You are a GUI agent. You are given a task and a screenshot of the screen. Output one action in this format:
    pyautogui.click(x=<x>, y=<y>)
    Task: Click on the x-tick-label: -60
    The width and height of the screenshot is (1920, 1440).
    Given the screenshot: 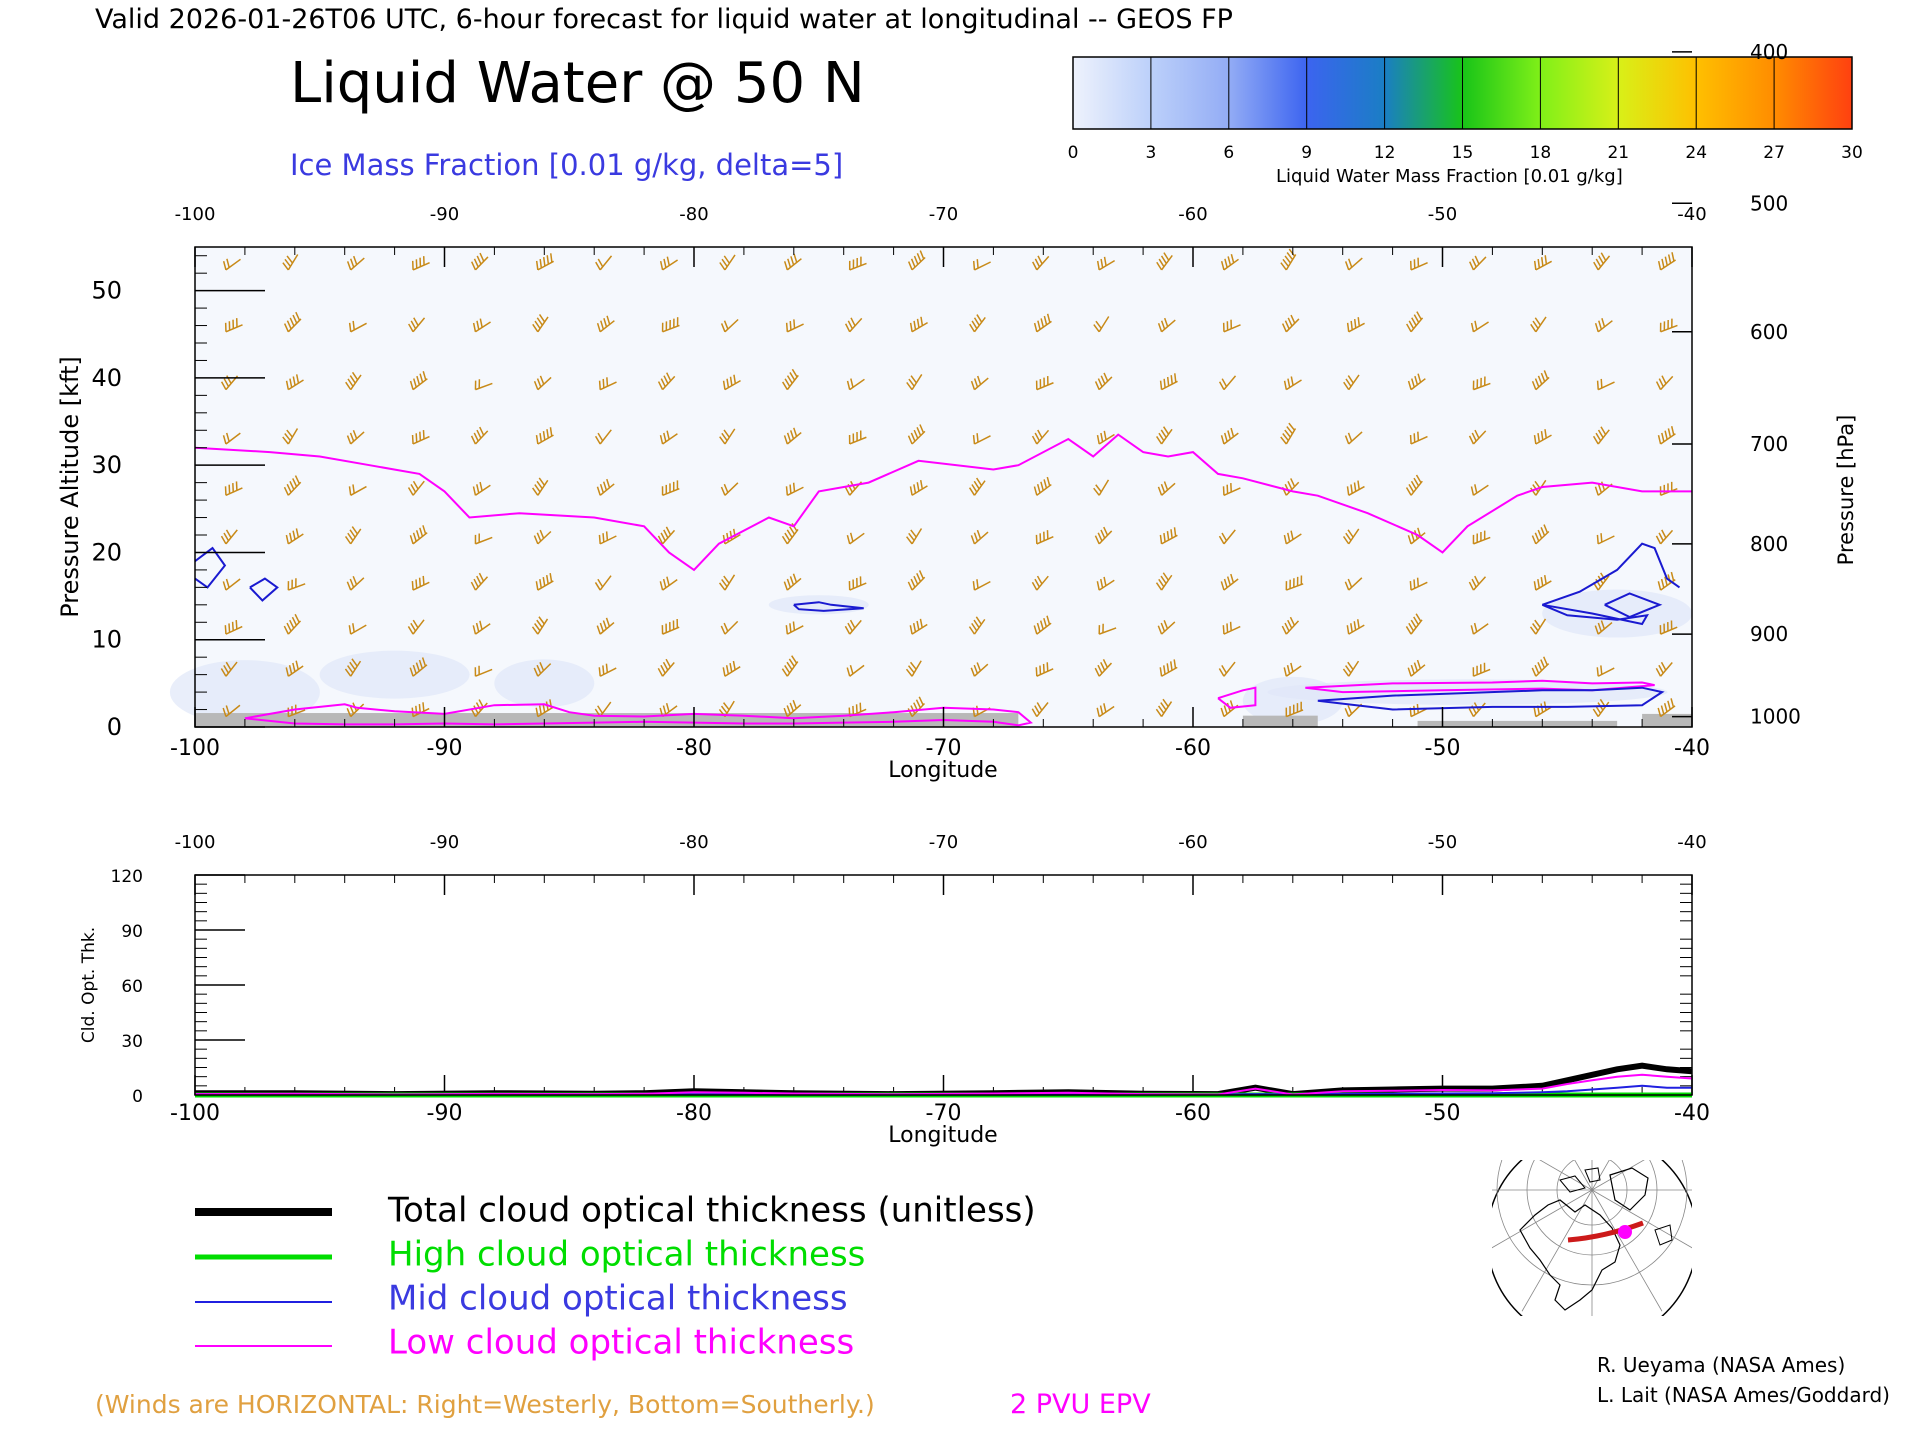 What is the action you would take?
    pyautogui.click(x=1193, y=1113)
    